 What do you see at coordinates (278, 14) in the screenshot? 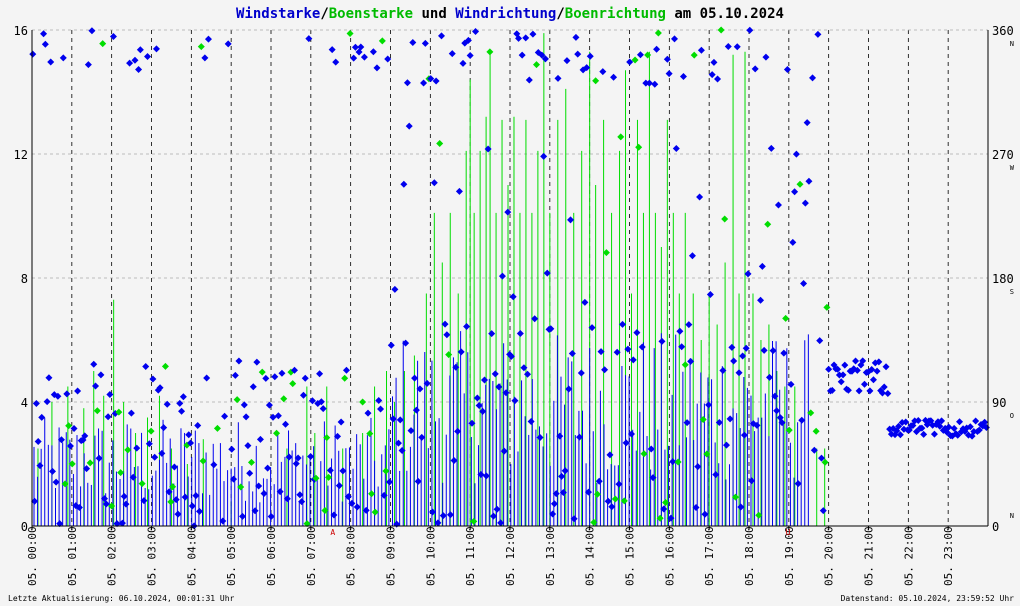
I see `title-part-0: Windstarke` at bounding box center [278, 14].